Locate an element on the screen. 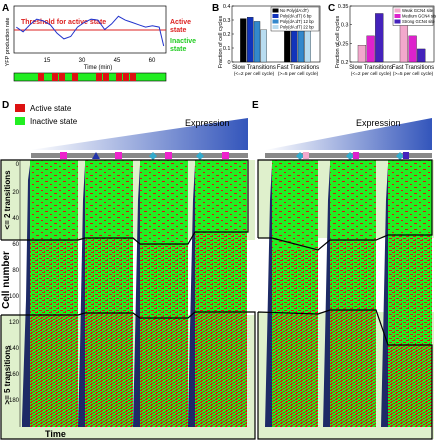  promoter-schematics-e is located at coordinates (348, 156).